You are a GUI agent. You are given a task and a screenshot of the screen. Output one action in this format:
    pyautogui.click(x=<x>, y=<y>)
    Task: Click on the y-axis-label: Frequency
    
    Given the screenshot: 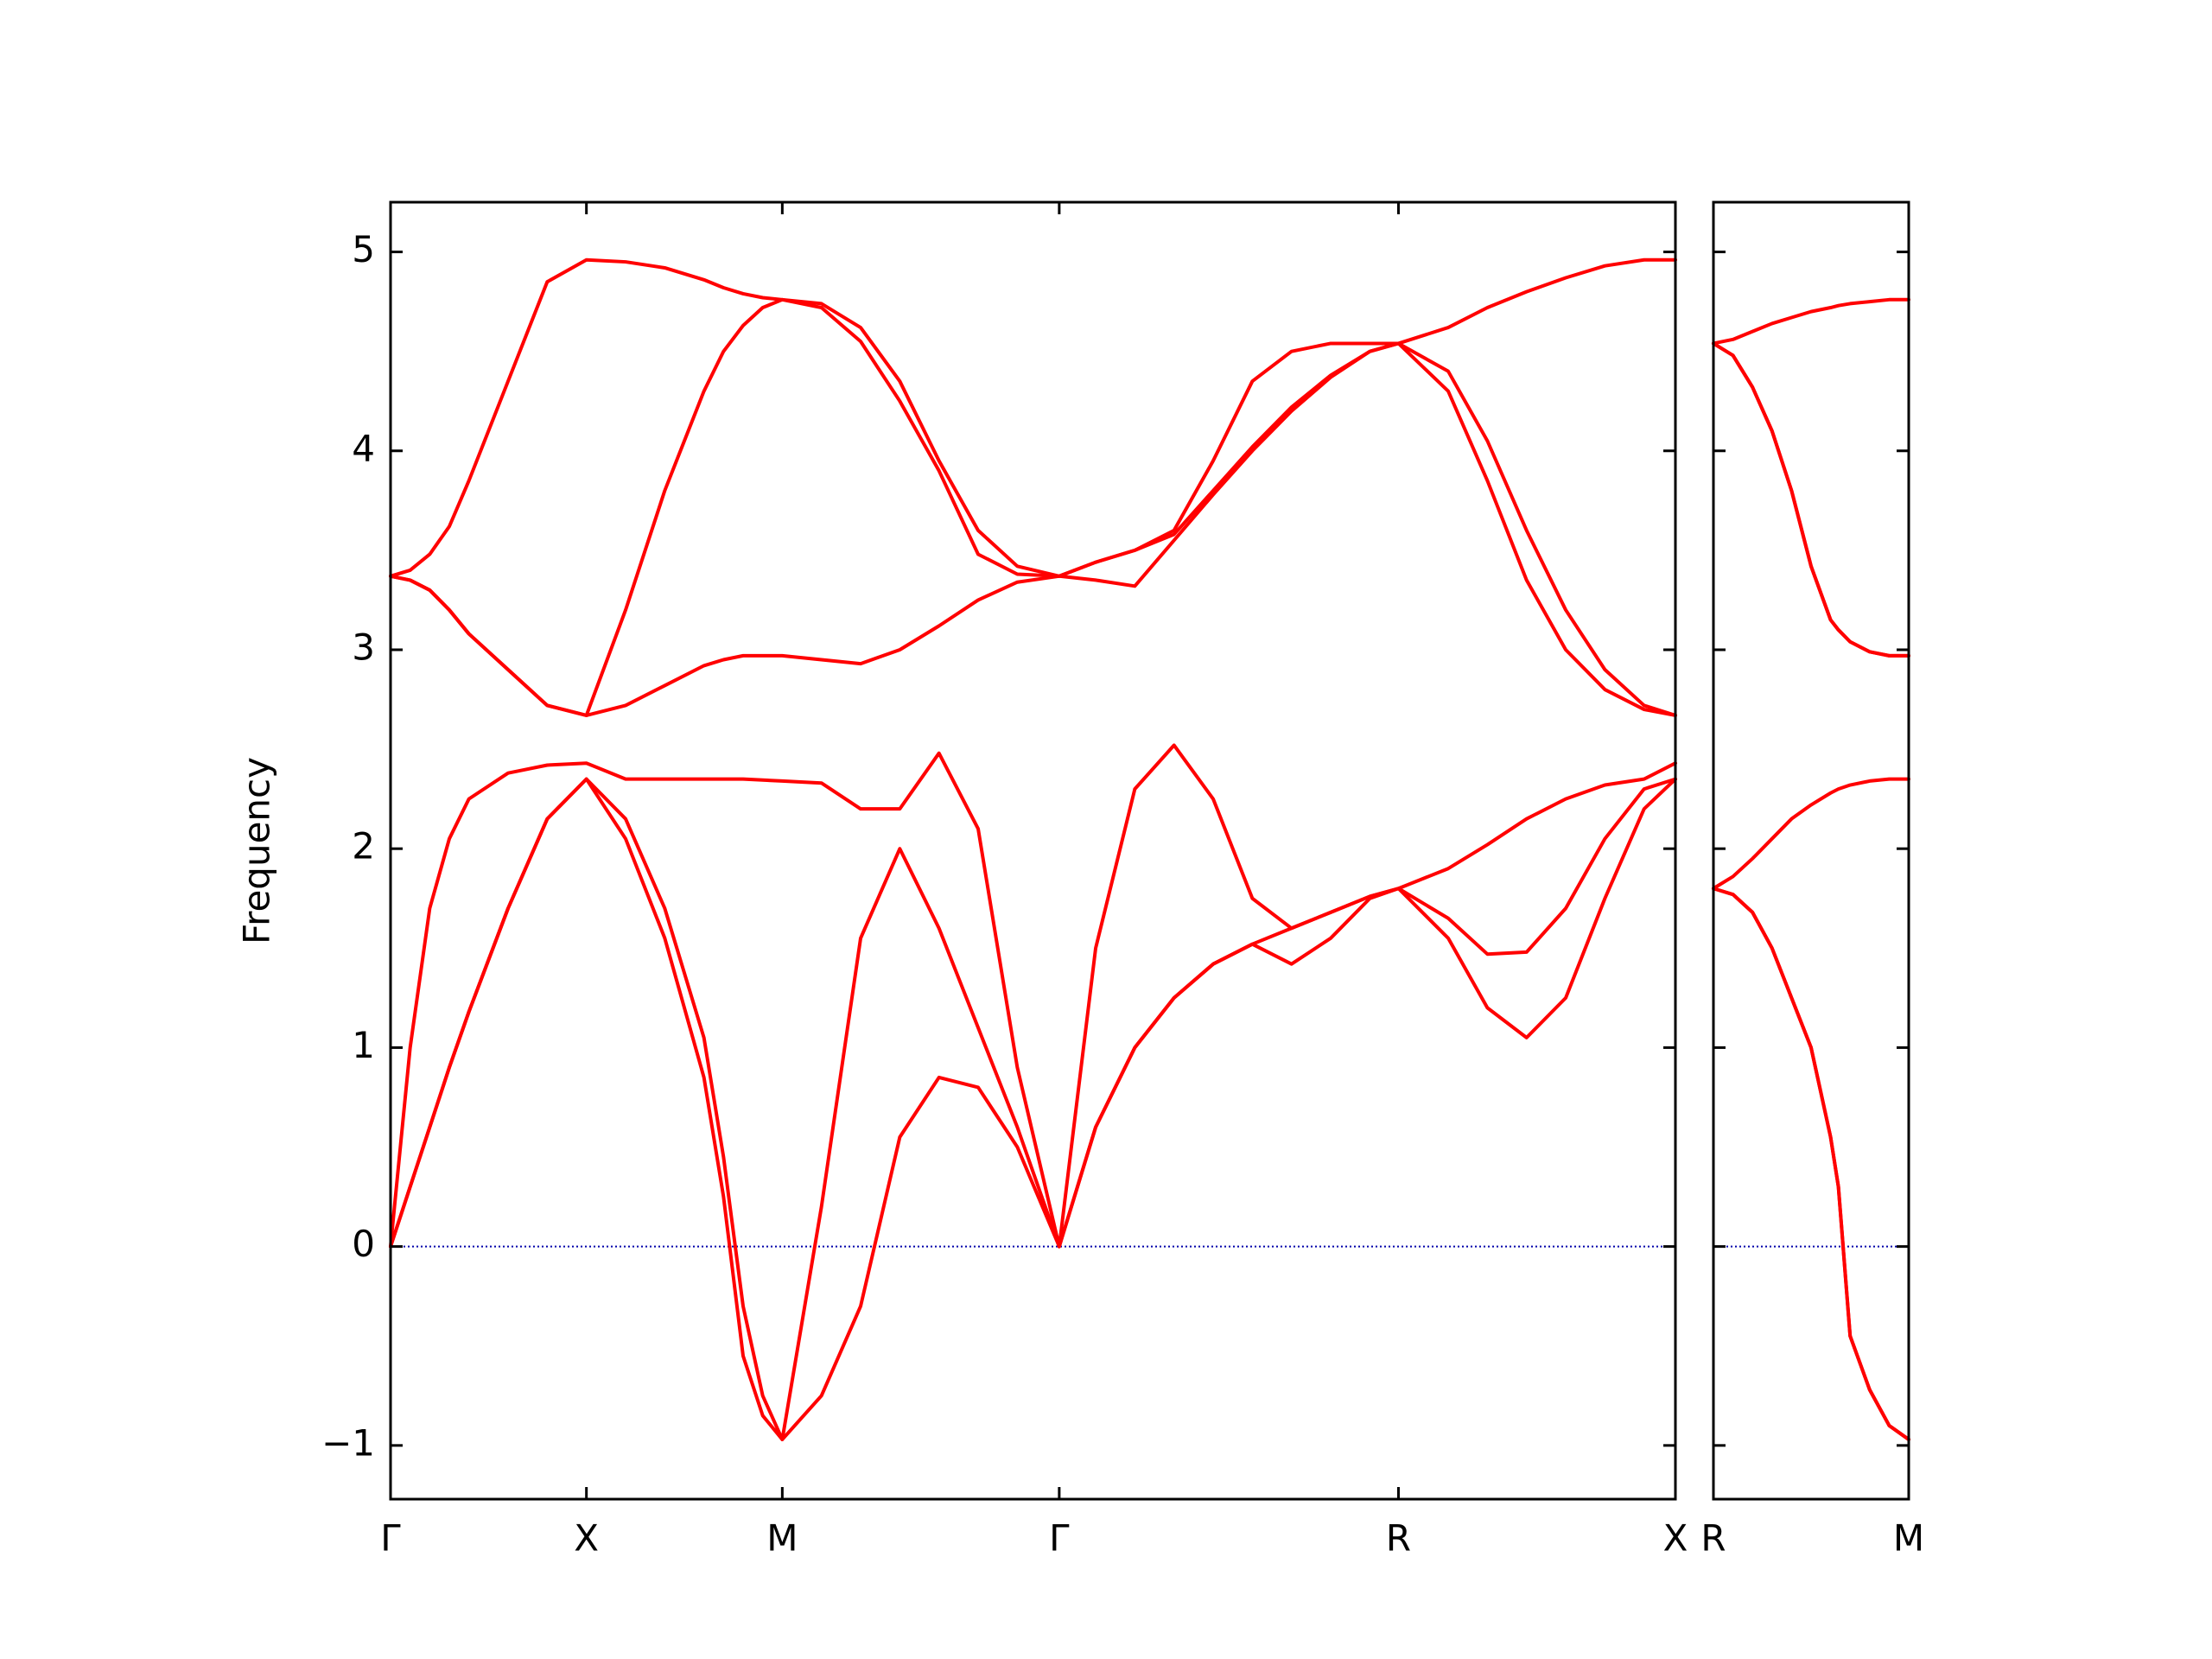 What is the action you would take?
    pyautogui.click(x=257, y=850)
    